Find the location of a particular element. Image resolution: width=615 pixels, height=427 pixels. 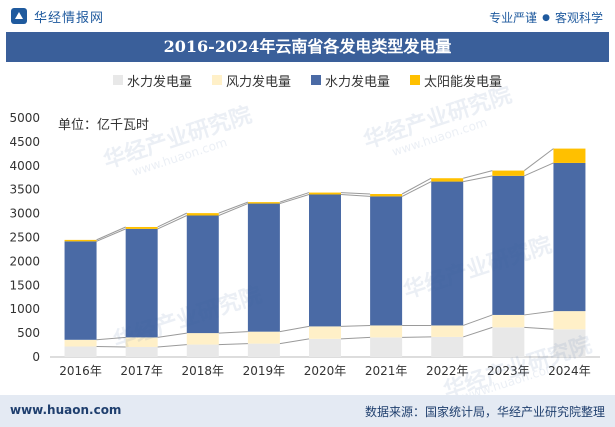

y-tick-label: 0 is located at coordinates (36, 357).